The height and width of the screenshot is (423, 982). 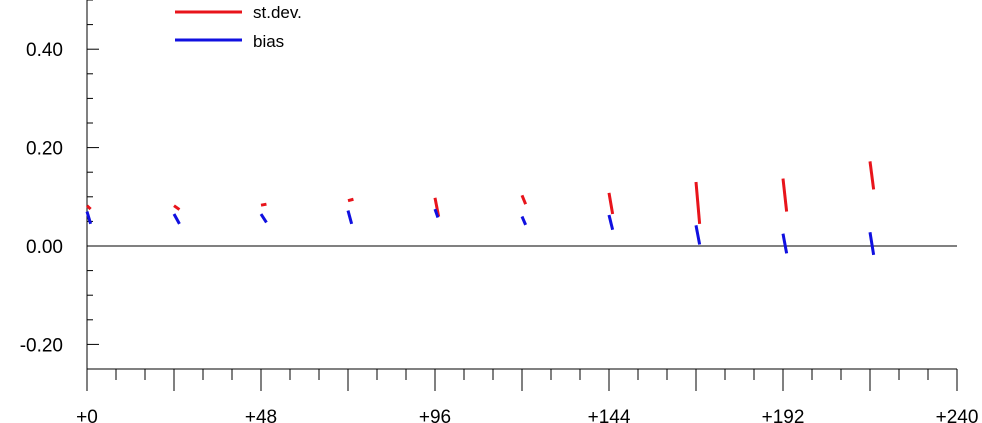 I want to click on x-tick-label: +0, so click(x=87, y=415).